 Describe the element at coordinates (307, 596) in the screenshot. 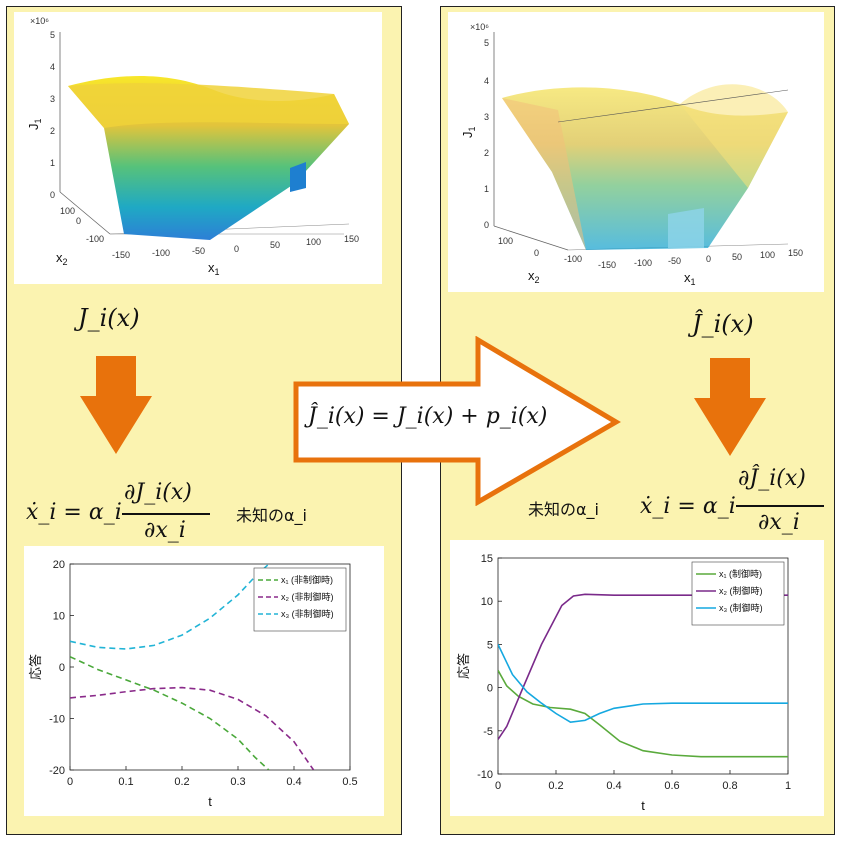

I see `legend-entry: x₂ (非制御時)` at that location.